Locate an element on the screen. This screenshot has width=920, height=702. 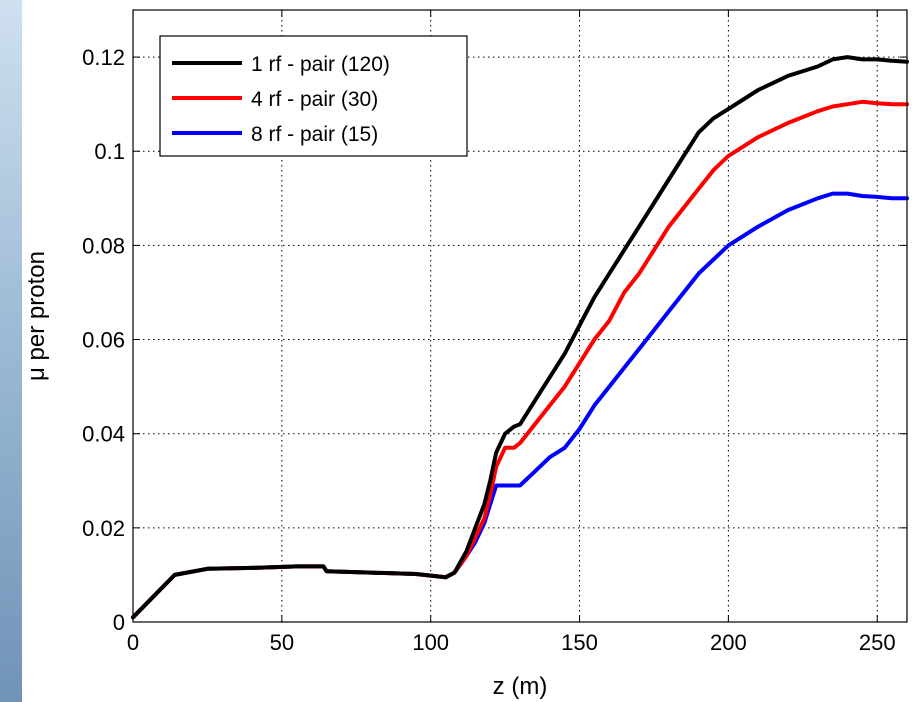
x-tick-label: 0 is located at coordinates (133, 642).